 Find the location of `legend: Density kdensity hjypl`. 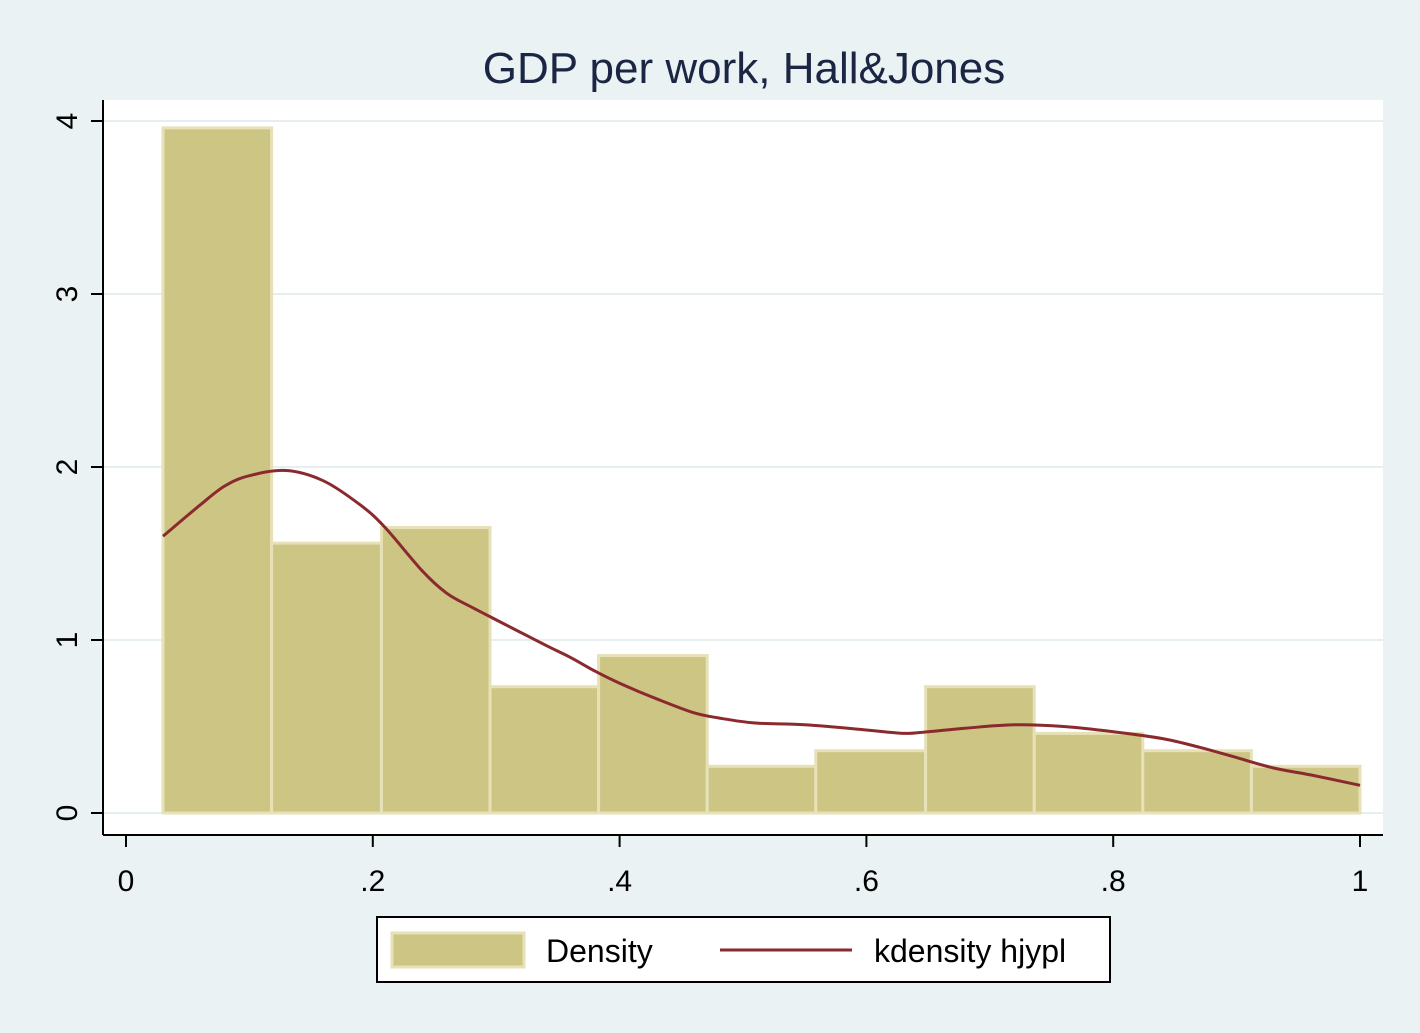

legend: Density kdensity hjypl is located at coordinates (743, 949).